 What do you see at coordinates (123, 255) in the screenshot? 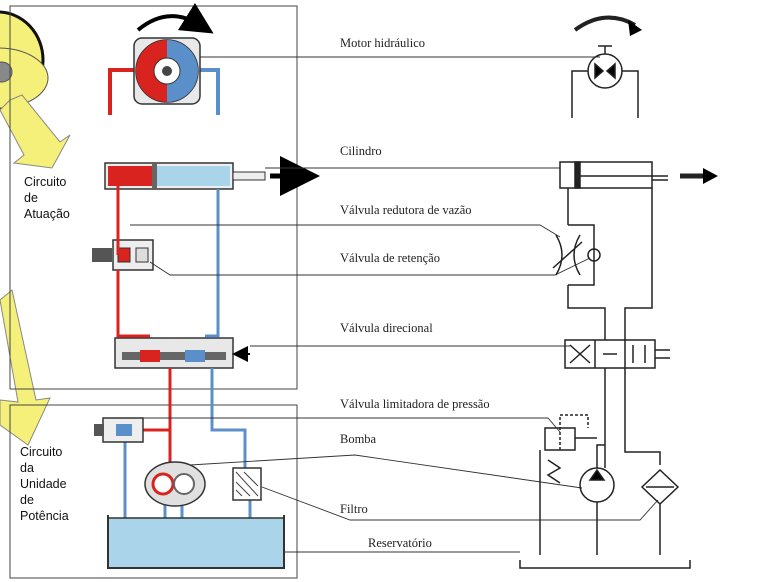
I see `flow-valves-pictorial` at bounding box center [123, 255].